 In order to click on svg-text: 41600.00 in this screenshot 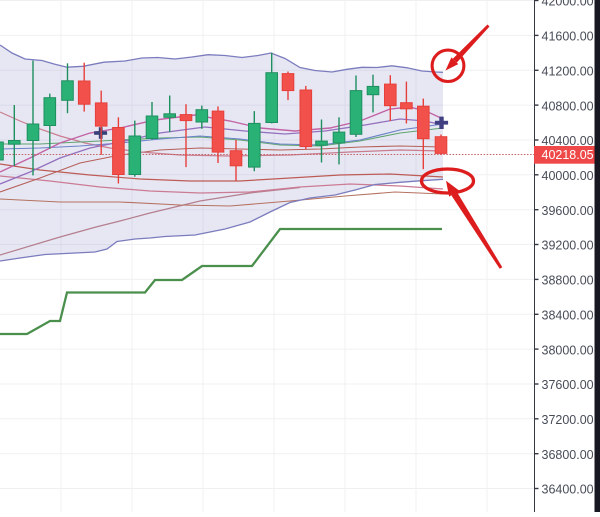, I will do `click(568, 37)`.